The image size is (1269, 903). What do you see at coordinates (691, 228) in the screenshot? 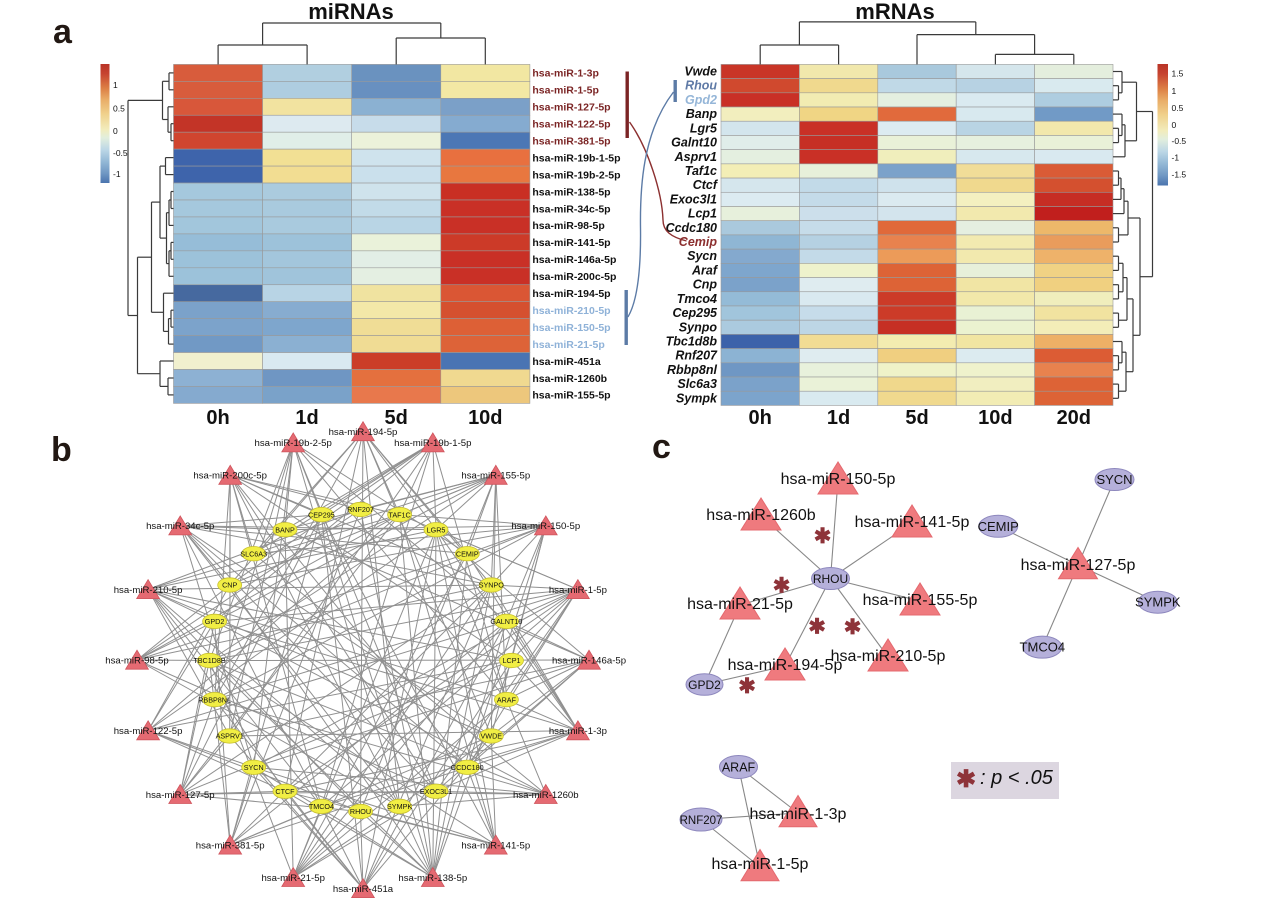
I see `svg-text: Ccdc180` at bounding box center [691, 228].